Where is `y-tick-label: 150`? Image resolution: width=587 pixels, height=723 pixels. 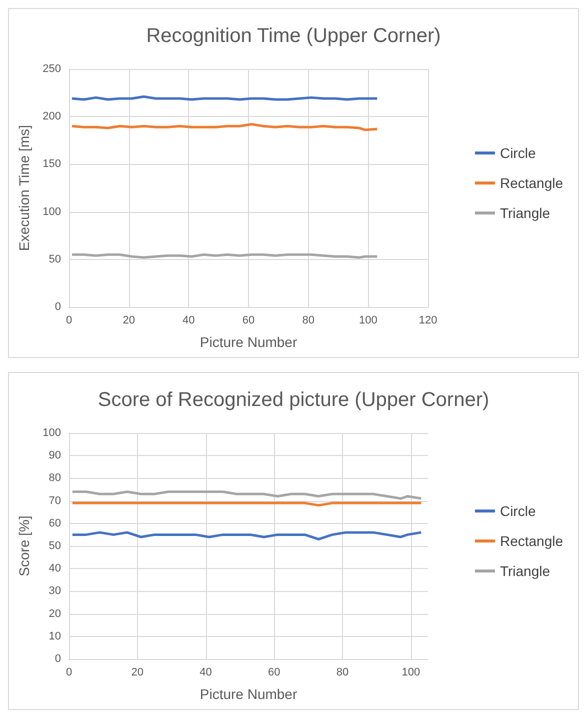 y-tick-label: 150 is located at coordinates (51, 164).